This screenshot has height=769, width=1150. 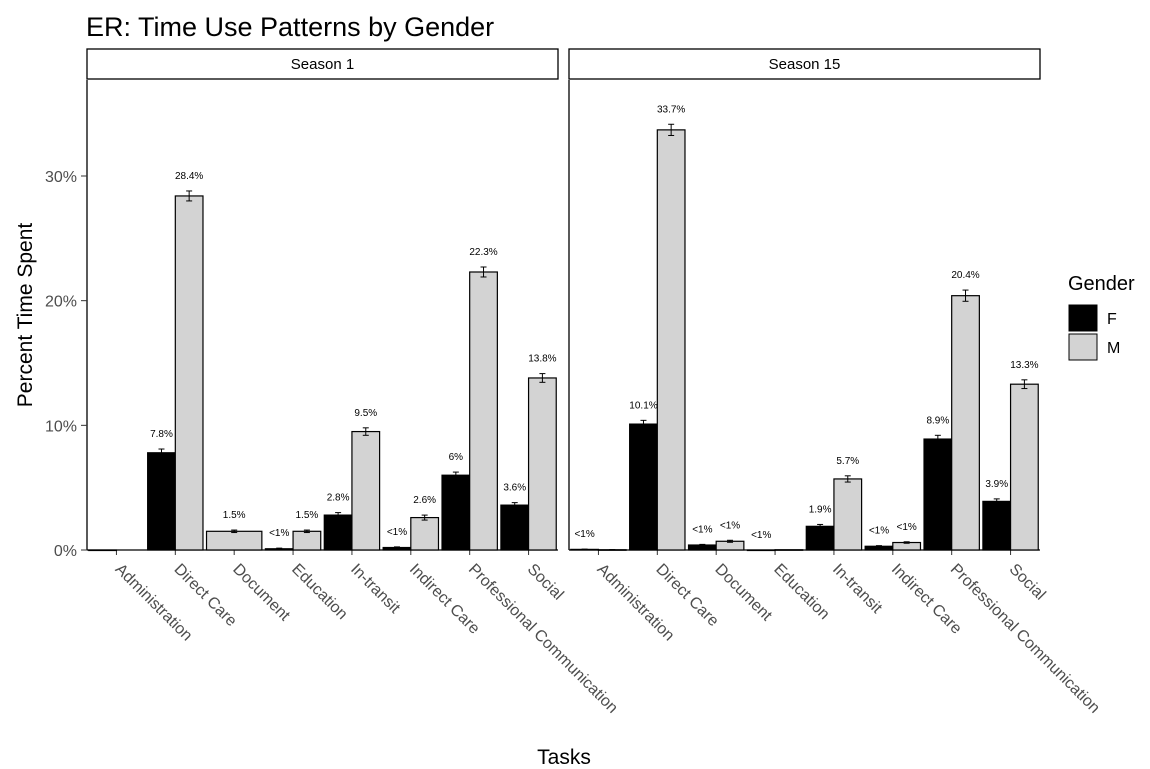 I want to click on y-tick-label: 10%, so click(x=61, y=426).